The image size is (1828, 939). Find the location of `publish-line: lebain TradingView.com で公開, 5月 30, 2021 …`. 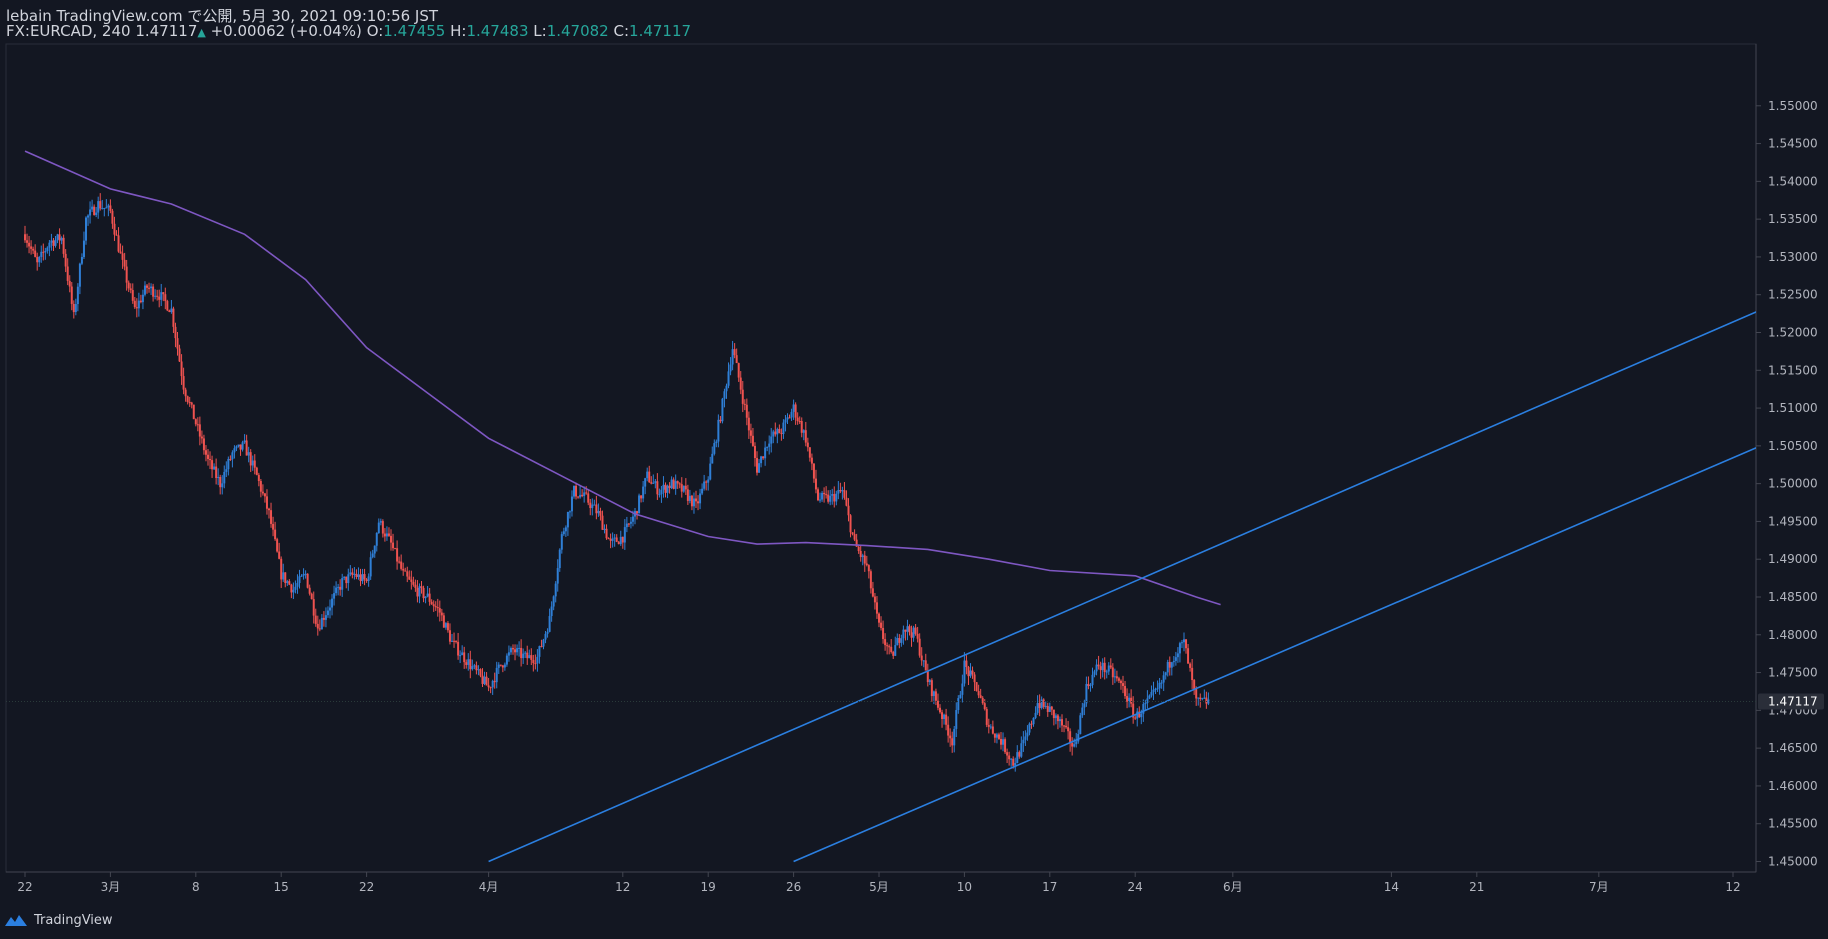

publish-line: lebain TradingView.com で公開, 5月 30, 2021 … is located at coordinates (222, 16).